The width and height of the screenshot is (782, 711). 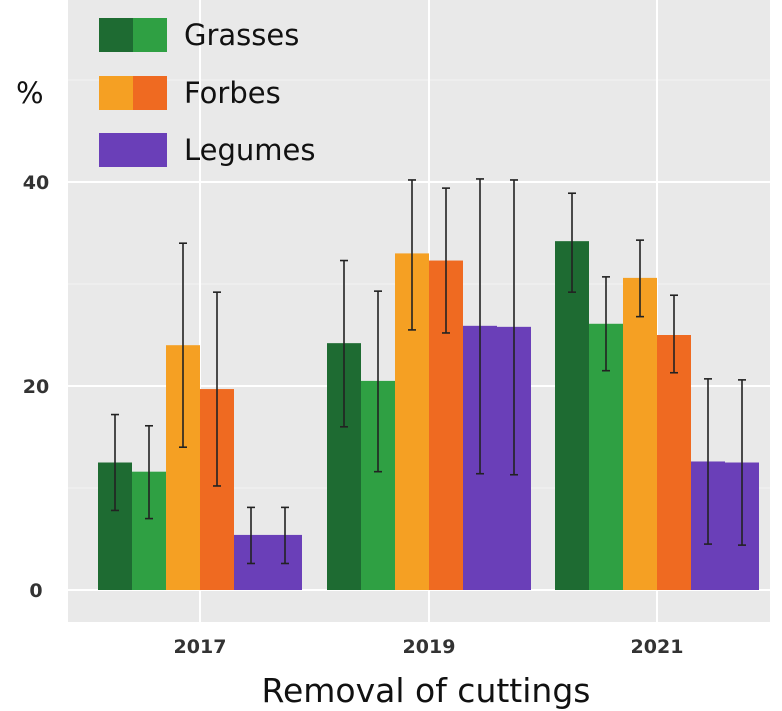 I want to click on x-tick-labels: 2017 2019 2021, so click(x=429, y=647).